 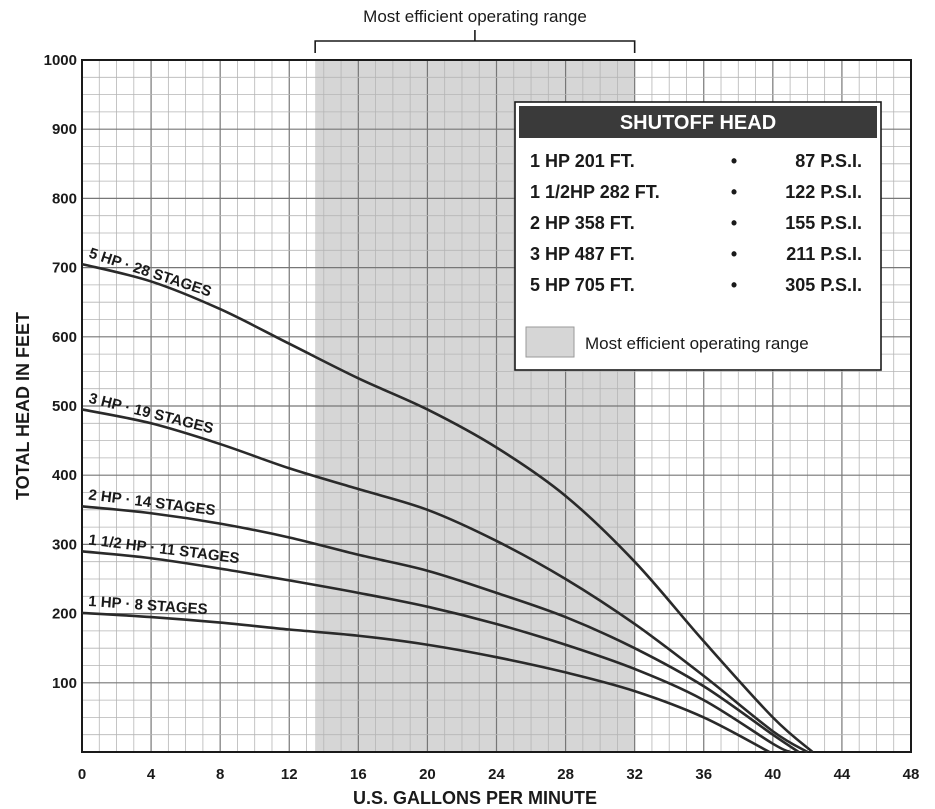 I want to click on curve-line, so click(x=425, y=682).